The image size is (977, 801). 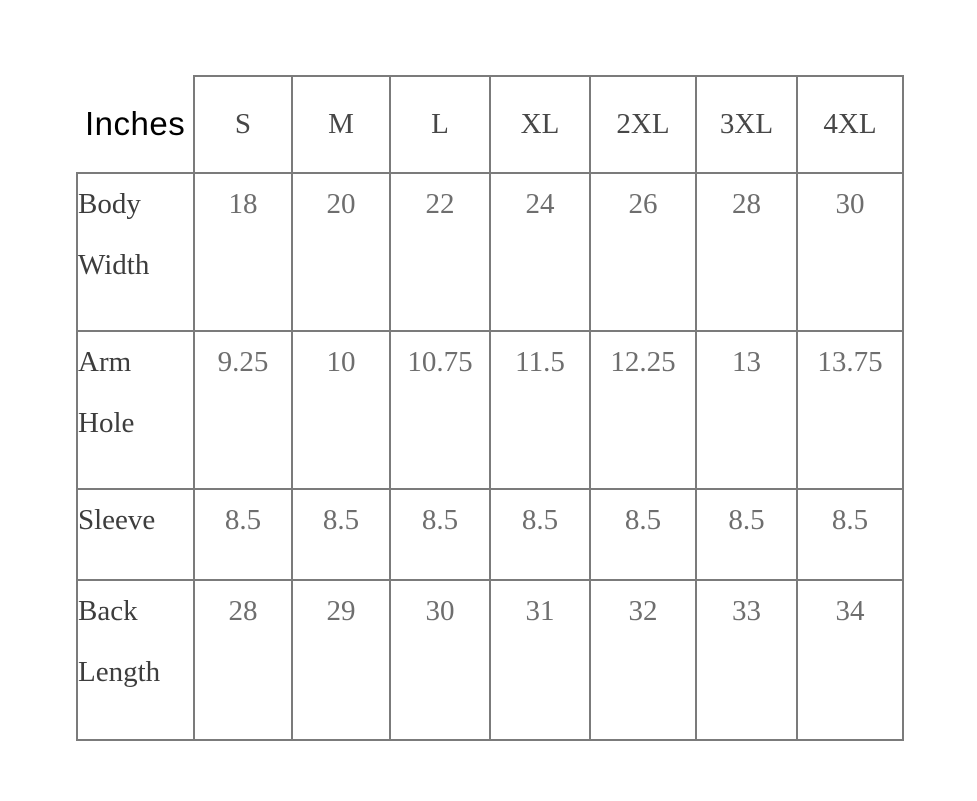 I want to click on value-cell: 10, so click(x=341, y=410).